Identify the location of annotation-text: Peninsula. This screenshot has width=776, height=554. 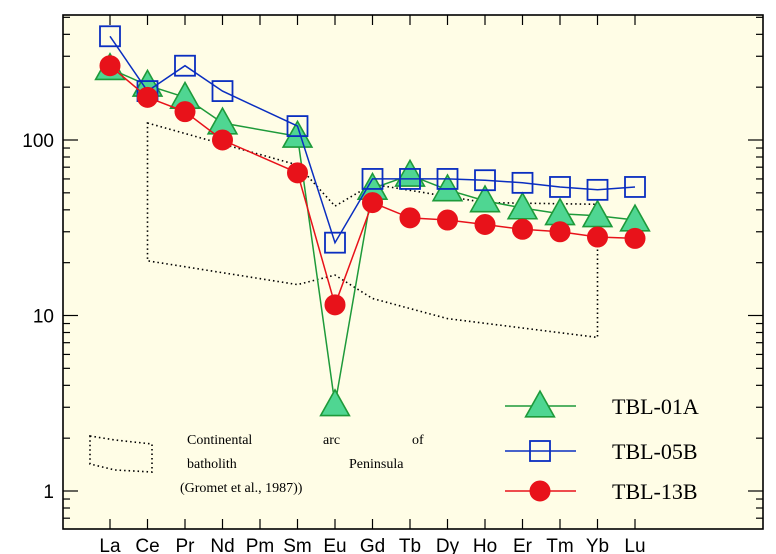
(376, 464).